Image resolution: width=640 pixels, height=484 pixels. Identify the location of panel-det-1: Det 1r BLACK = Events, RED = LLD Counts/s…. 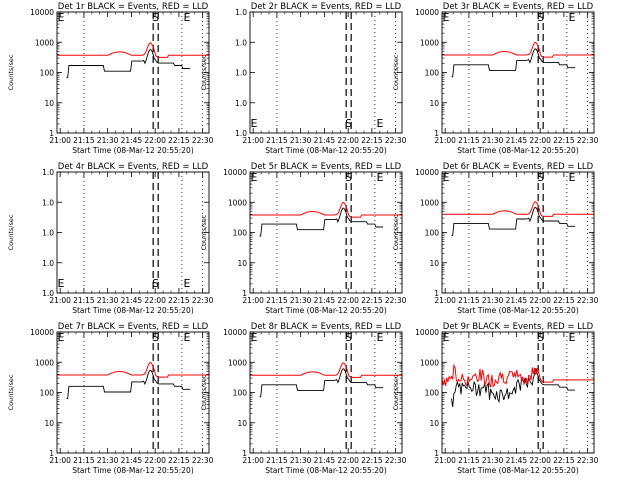
(110, 78).